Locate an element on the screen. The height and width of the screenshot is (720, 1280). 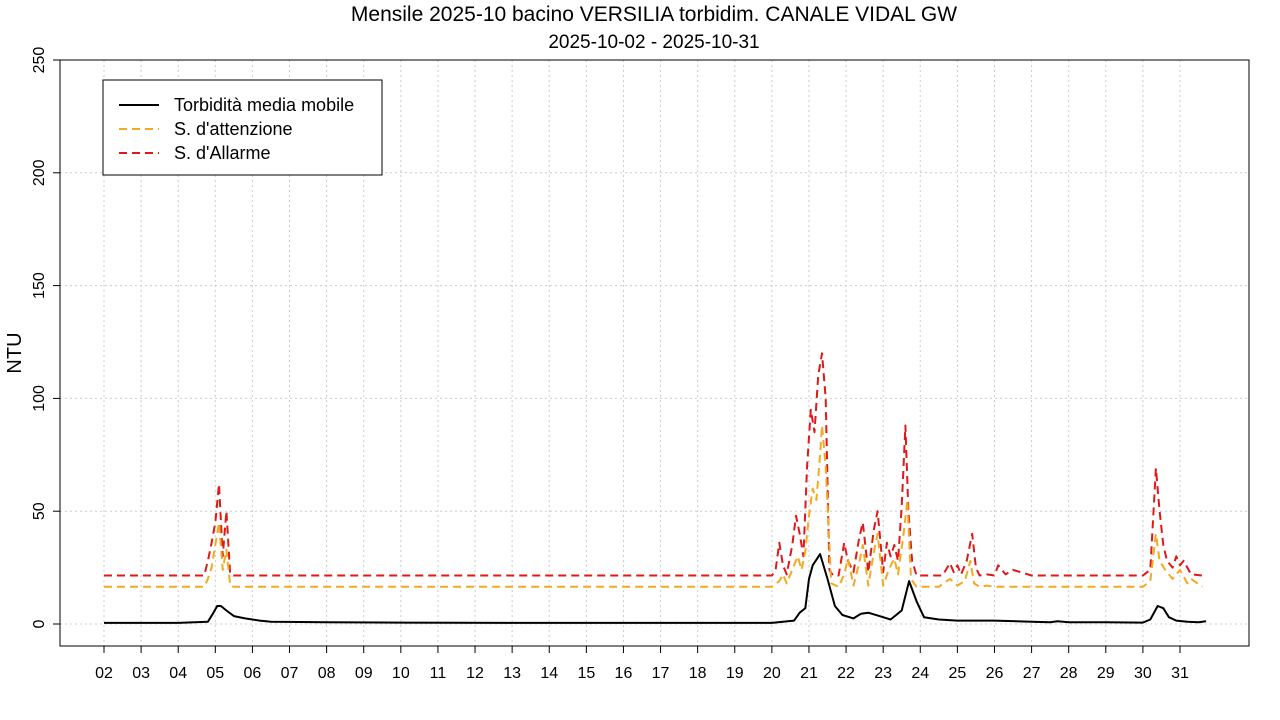
y-tick-label: 50 is located at coordinates (39, 511).